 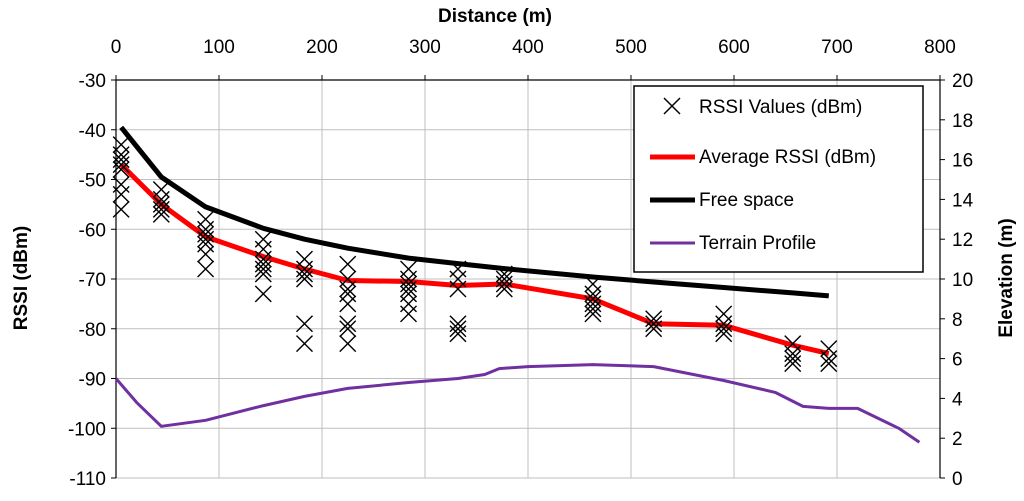 I want to click on y-right-tick-label: 12, so click(x=962, y=240).